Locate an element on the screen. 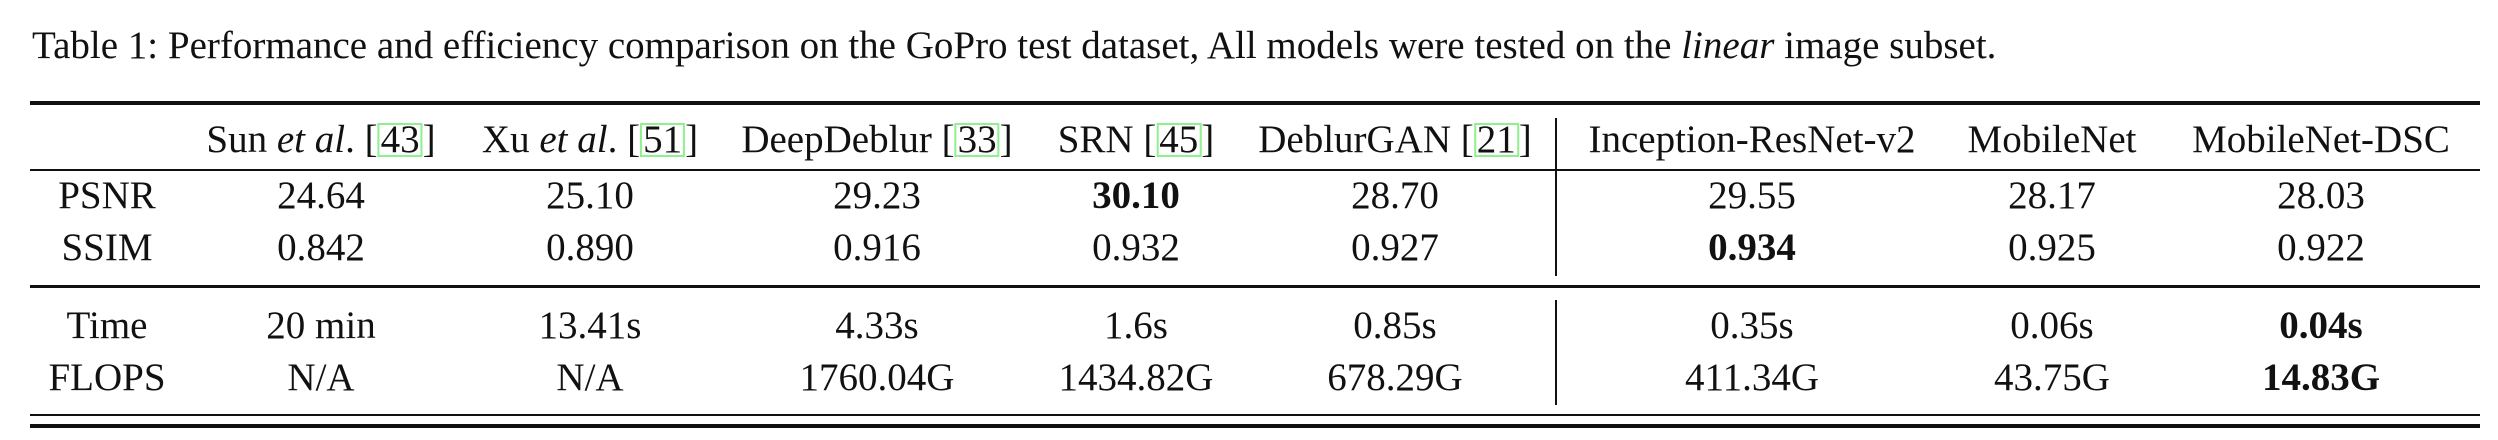 This screenshot has height=440, width=2498. column-header: Xu et al. [51] is located at coordinates (590, 140).